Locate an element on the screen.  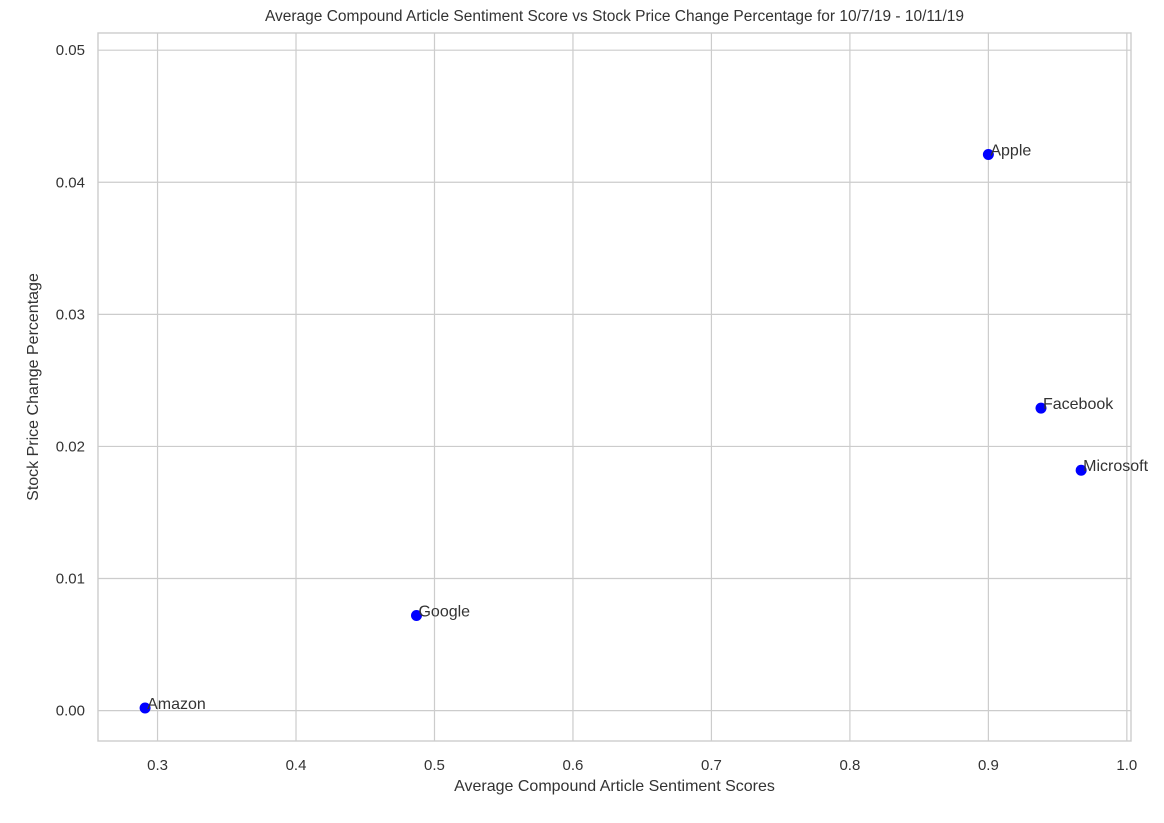
x-tick-label: 0.3 is located at coordinates (157, 765).